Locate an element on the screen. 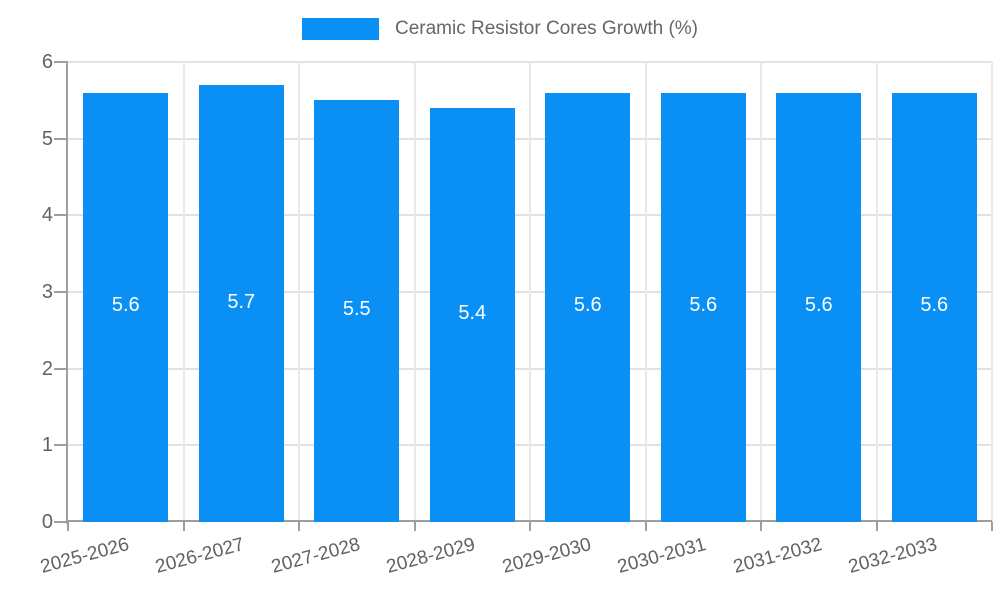 The image size is (1000, 600). y-tick-label: 2 is located at coordinates (47, 368).